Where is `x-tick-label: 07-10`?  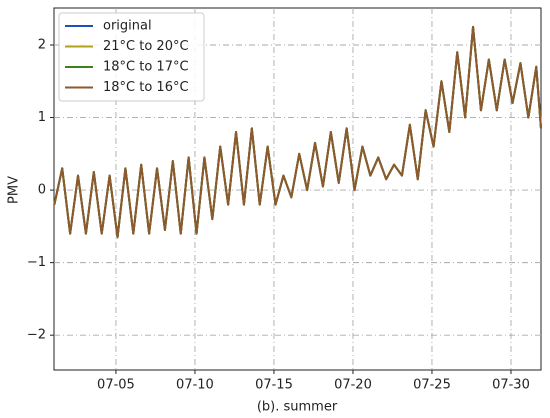
x-tick-label: 07-10 is located at coordinates (195, 385).